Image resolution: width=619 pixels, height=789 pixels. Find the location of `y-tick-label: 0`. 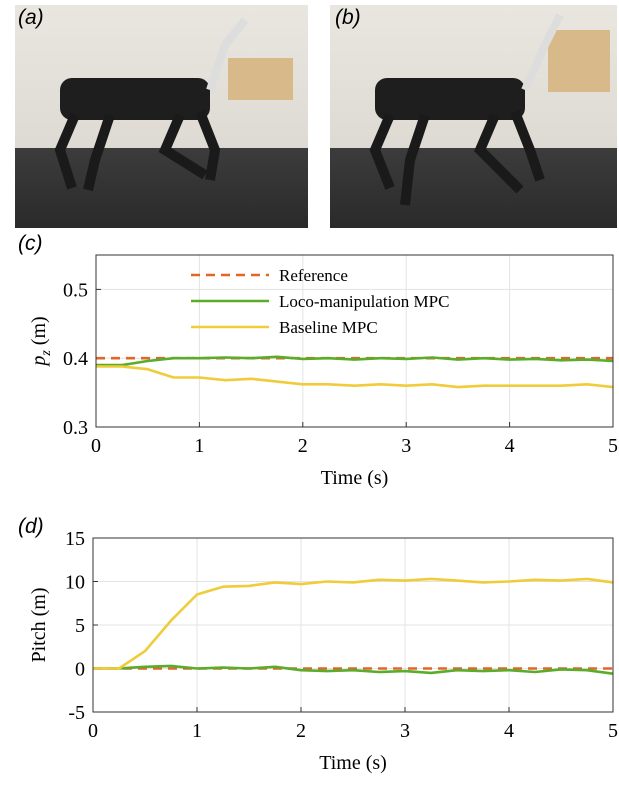

y-tick-label: 0 is located at coordinates (80, 670).